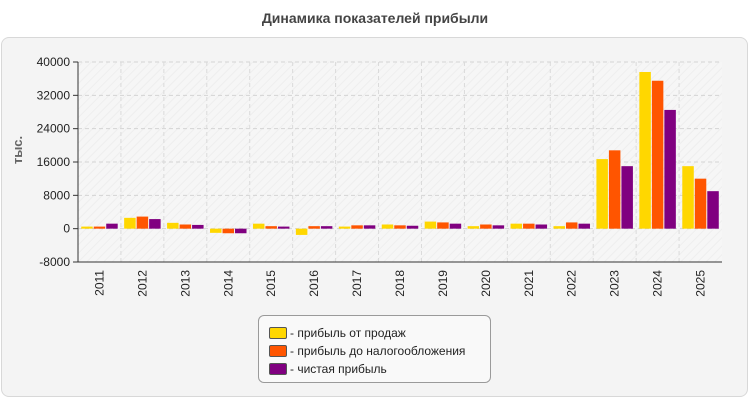 The height and width of the screenshot is (400, 750). Describe the element at coordinates (271, 283) in the screenshot. I see `x-tick-label: 2015` at that location.